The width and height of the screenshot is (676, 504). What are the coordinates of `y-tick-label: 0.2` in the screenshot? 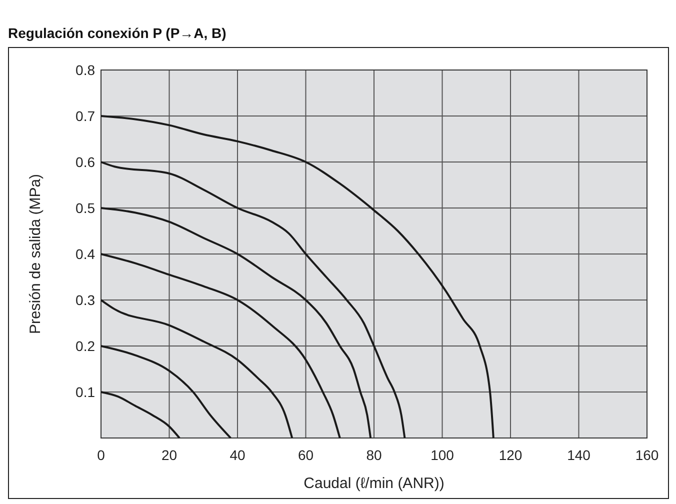 It's located at (86, 346).